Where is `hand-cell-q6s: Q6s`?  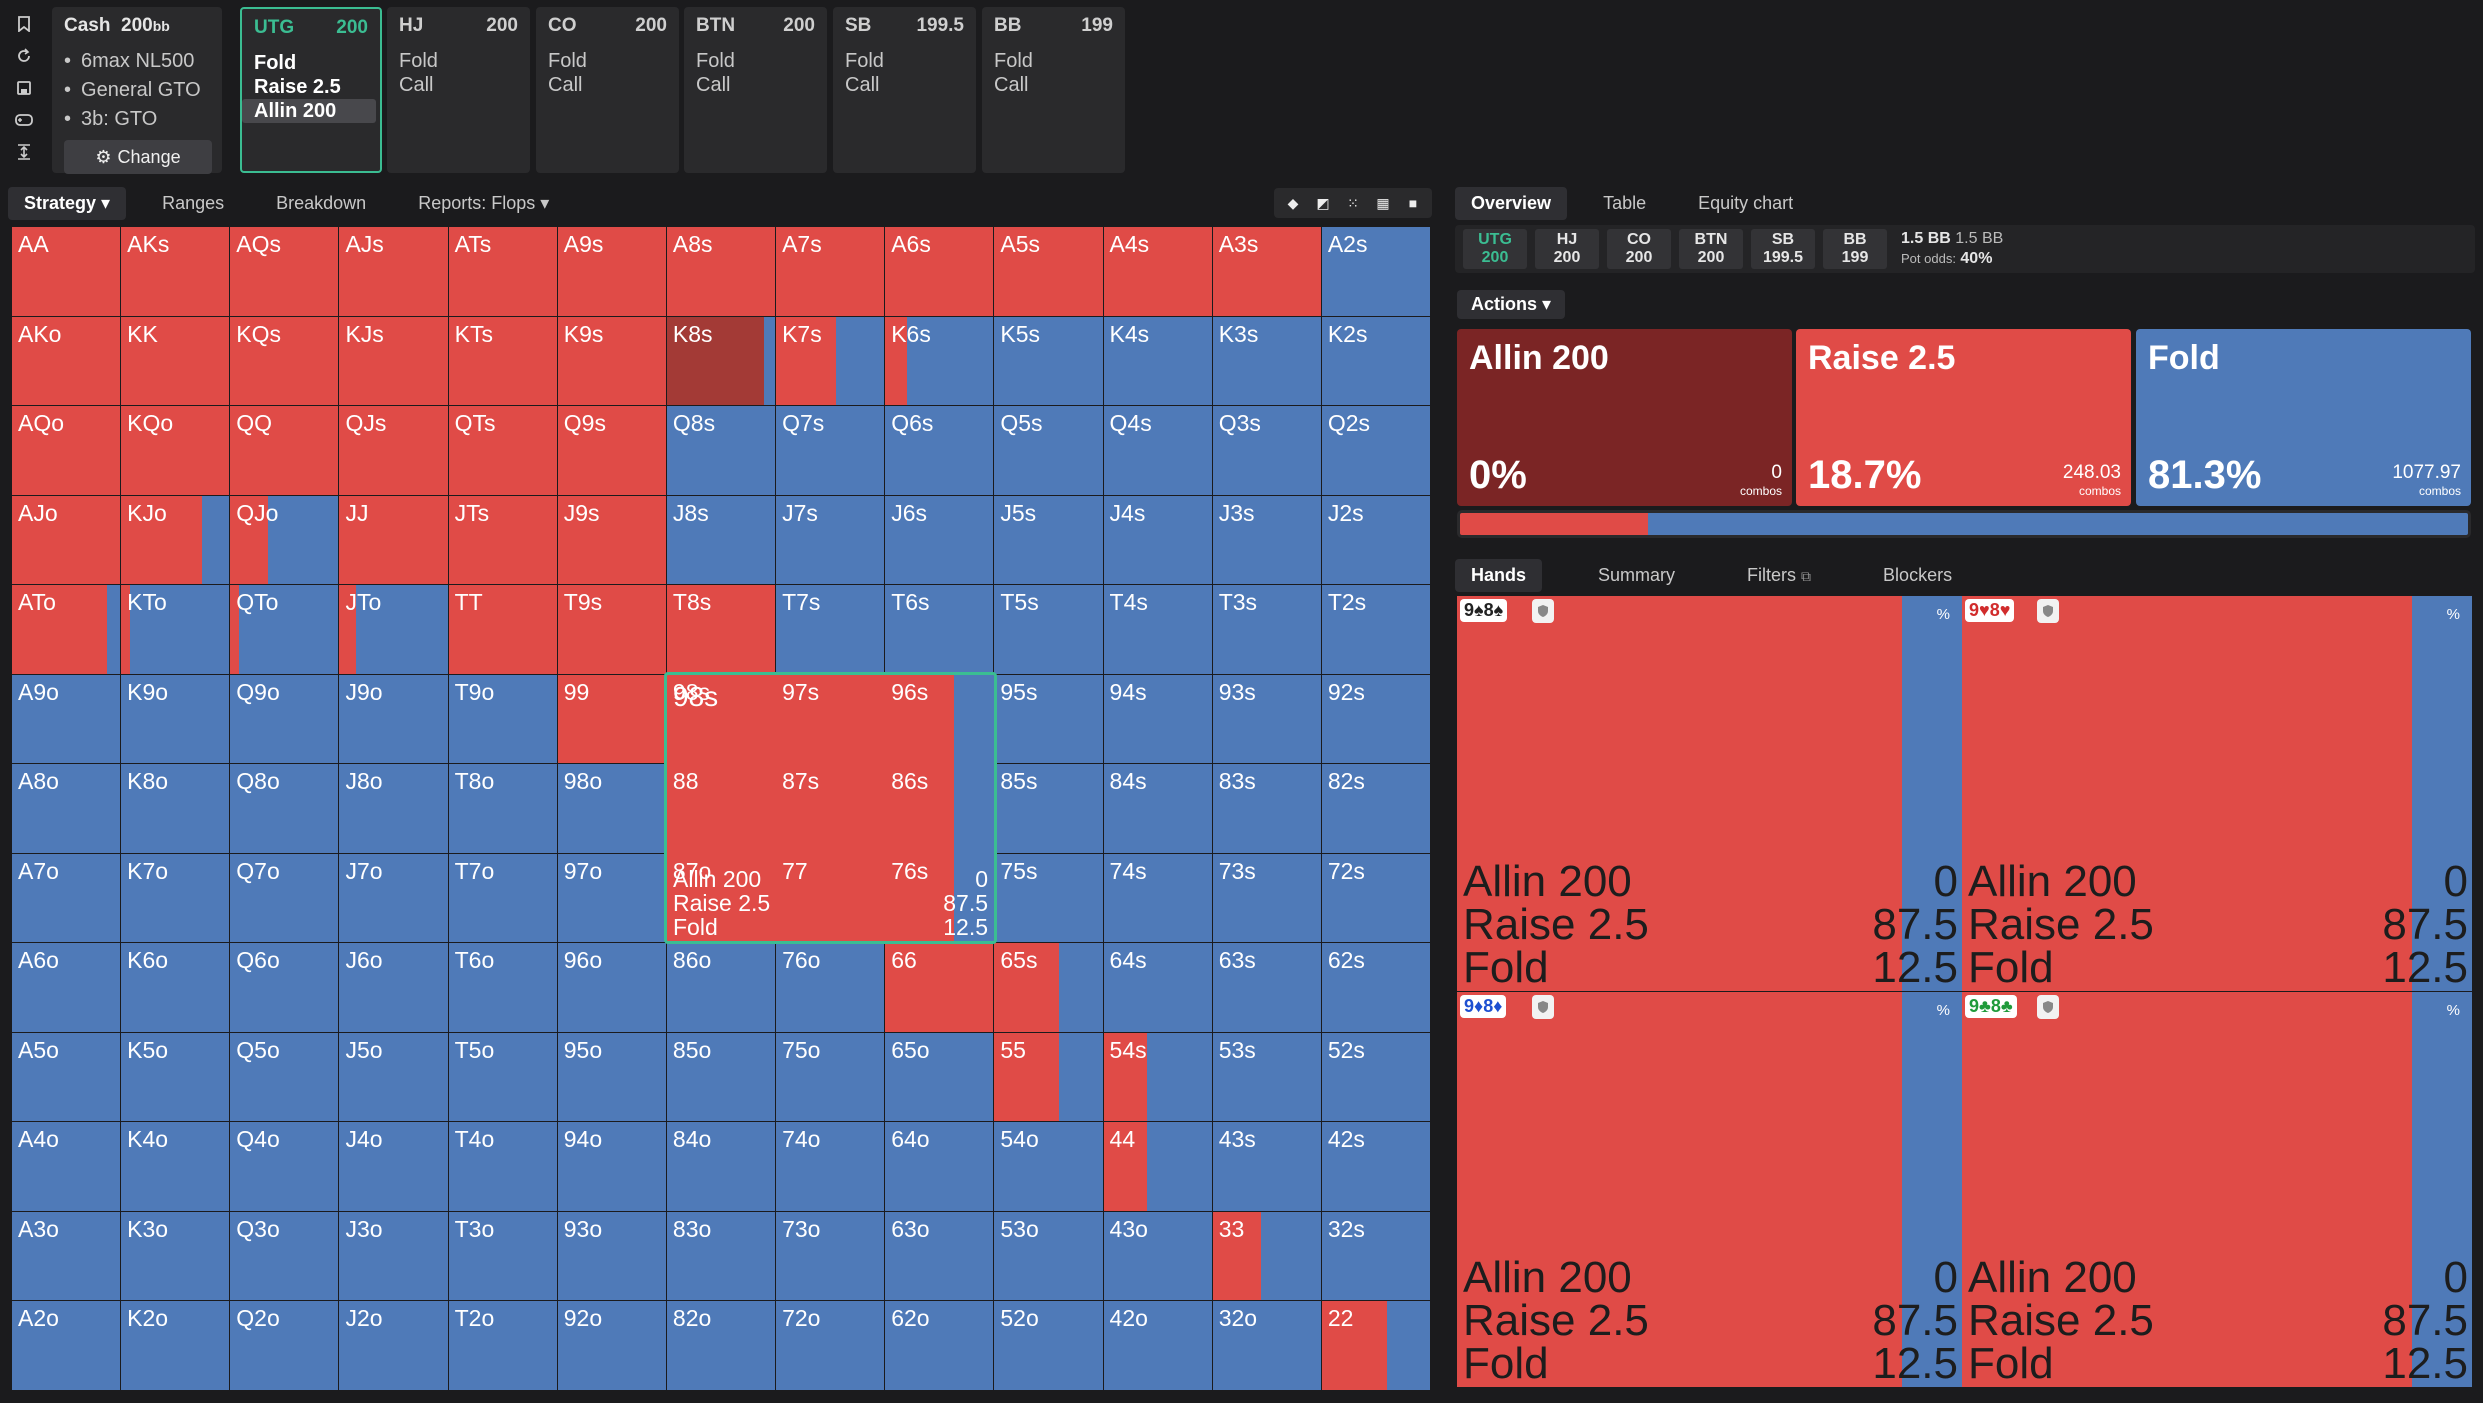 hand-cell-q6s: Q6s is located at coordinates (940, 451).